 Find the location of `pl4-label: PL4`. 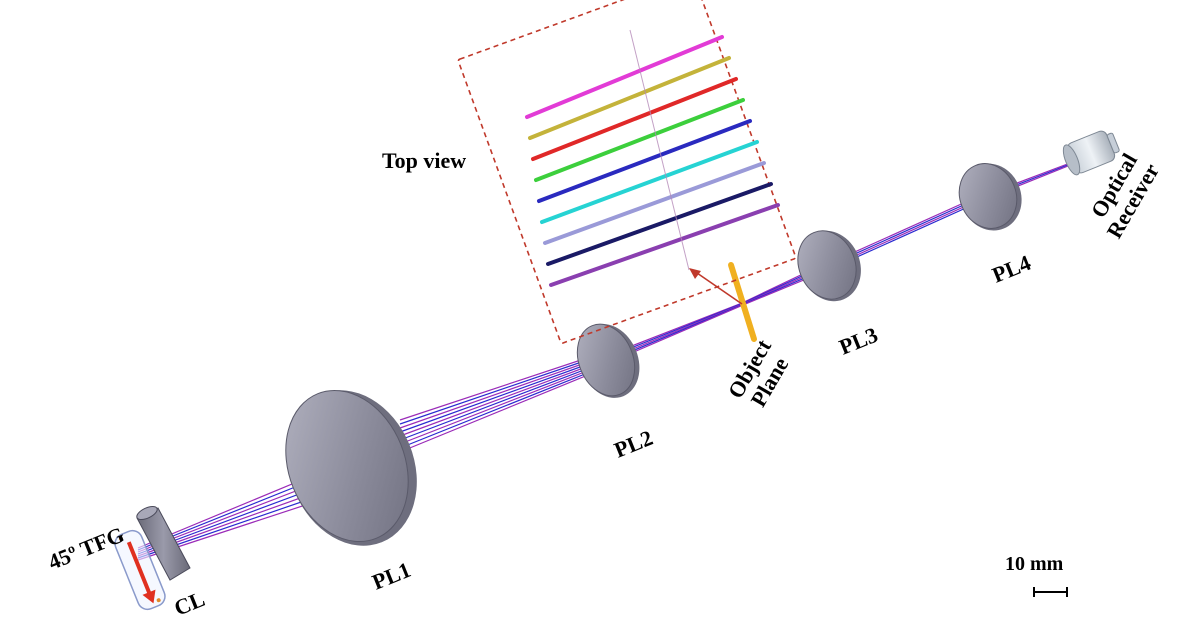

pl4-label: PL4 is located at coordinates (1012, 269).